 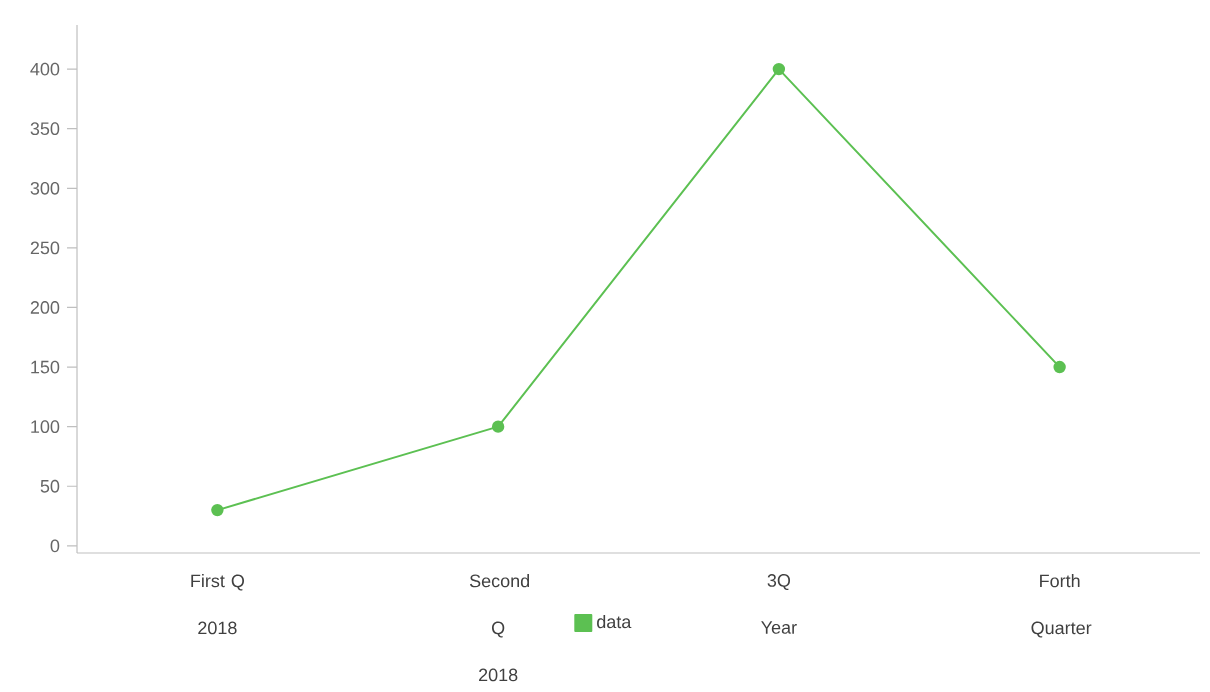 What do you see at coordinates (45, 69) in the screenshot?
I see `y-tick-label: 400` at bounding box center [45, 69].